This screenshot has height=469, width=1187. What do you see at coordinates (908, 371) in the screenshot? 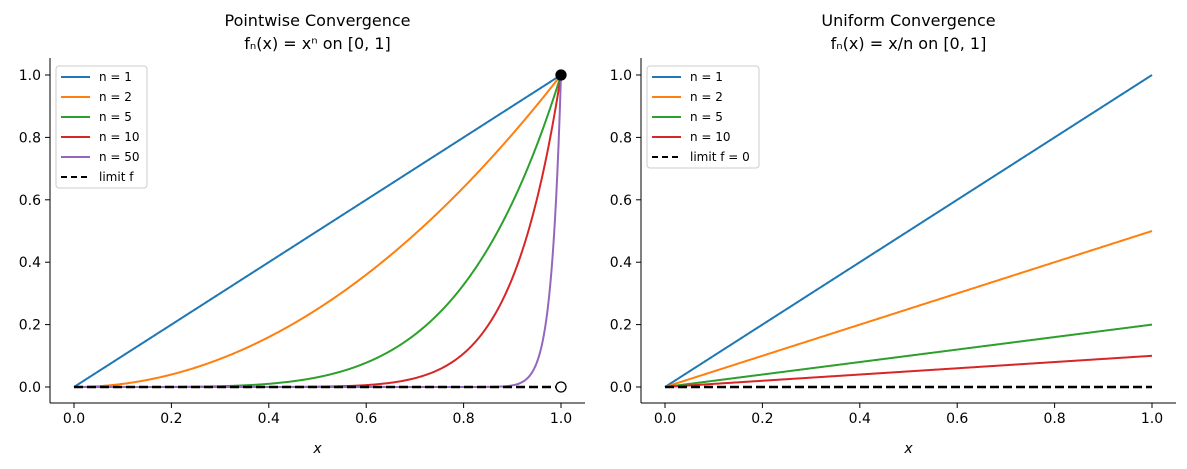
I see `series-line-n10` at bounding box center [908, 371].